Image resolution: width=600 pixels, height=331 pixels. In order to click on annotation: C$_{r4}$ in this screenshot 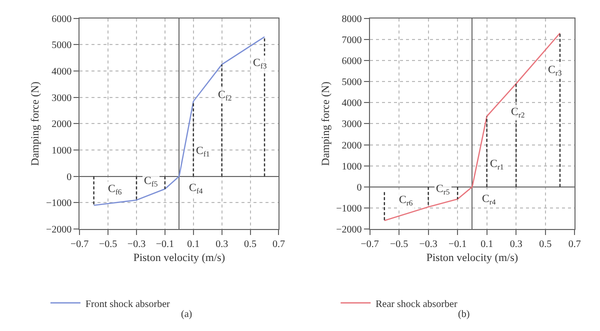, I will do `click(489, 199)`.